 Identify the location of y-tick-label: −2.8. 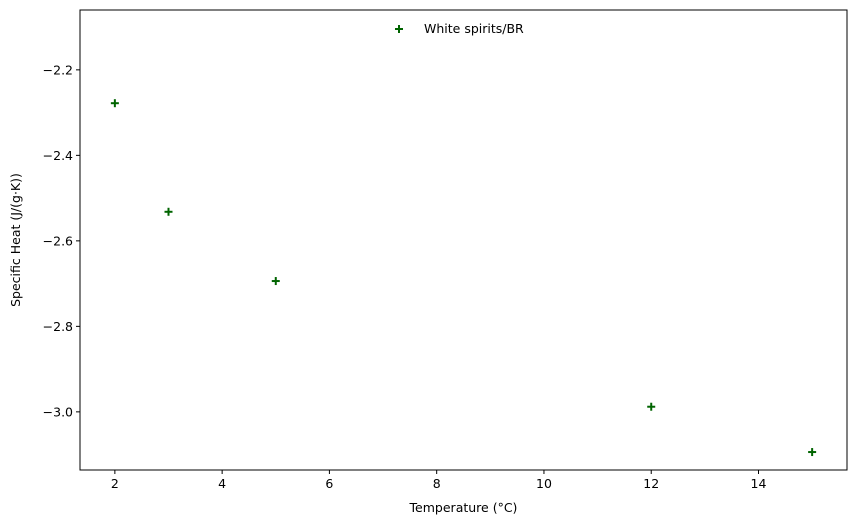
(58, 326).